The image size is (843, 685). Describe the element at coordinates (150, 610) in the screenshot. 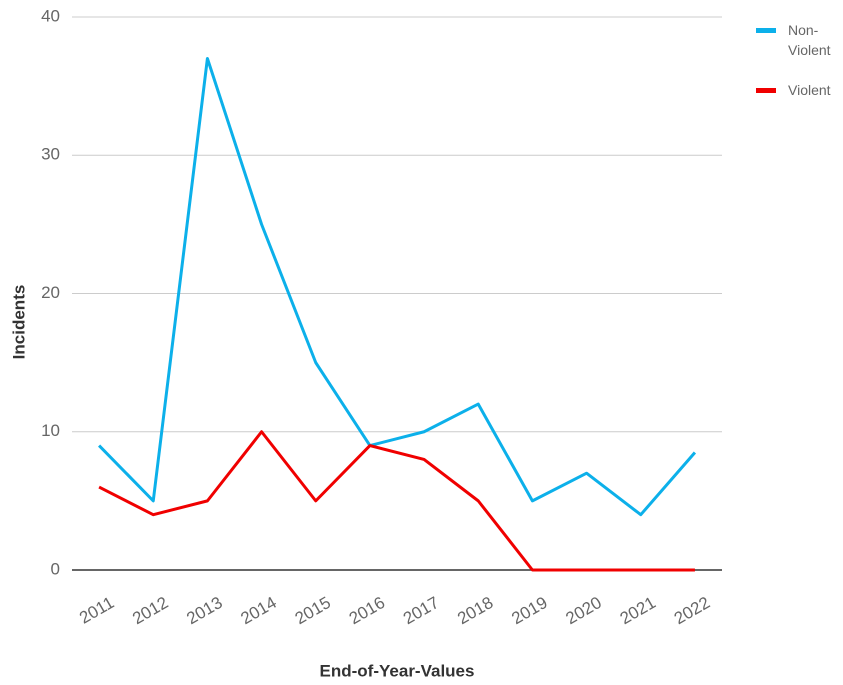

I see `x-tick-label: 2012` at that location.